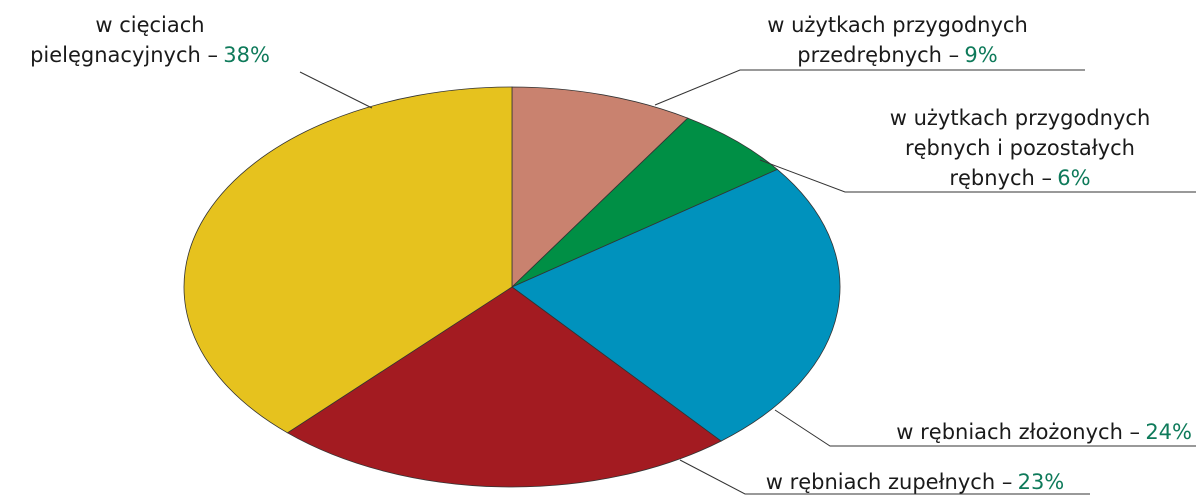 Image resolution: width=1204 pixels, height=497 pixels. I want to click on slice-label: w użytkach przygodnych przedrębnych –9%, so click(897, 40).